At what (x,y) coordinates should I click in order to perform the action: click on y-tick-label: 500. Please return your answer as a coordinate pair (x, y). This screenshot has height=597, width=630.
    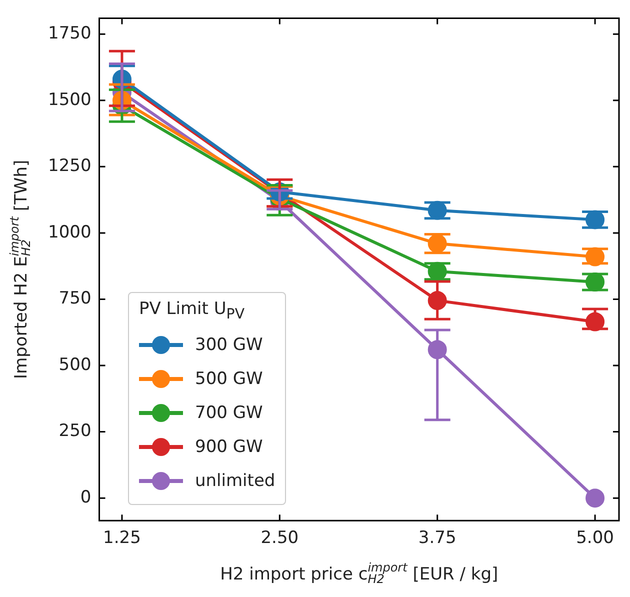
    Looking at the image, I should click on (75, 364).